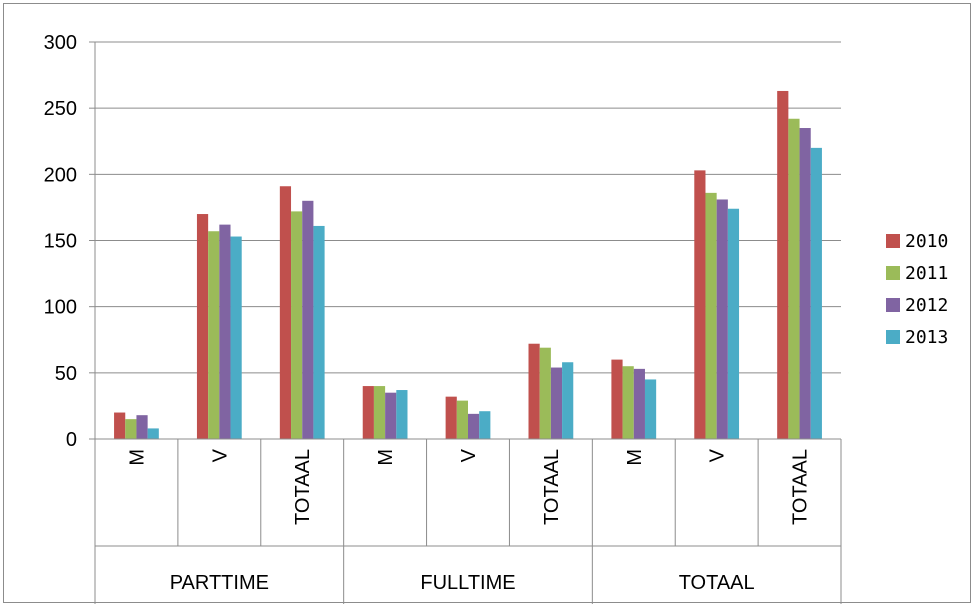  What do you see at coordinates (926, 273) in the screenshot?
I see `legend-label: 2011` at bounding box center [926, 273].